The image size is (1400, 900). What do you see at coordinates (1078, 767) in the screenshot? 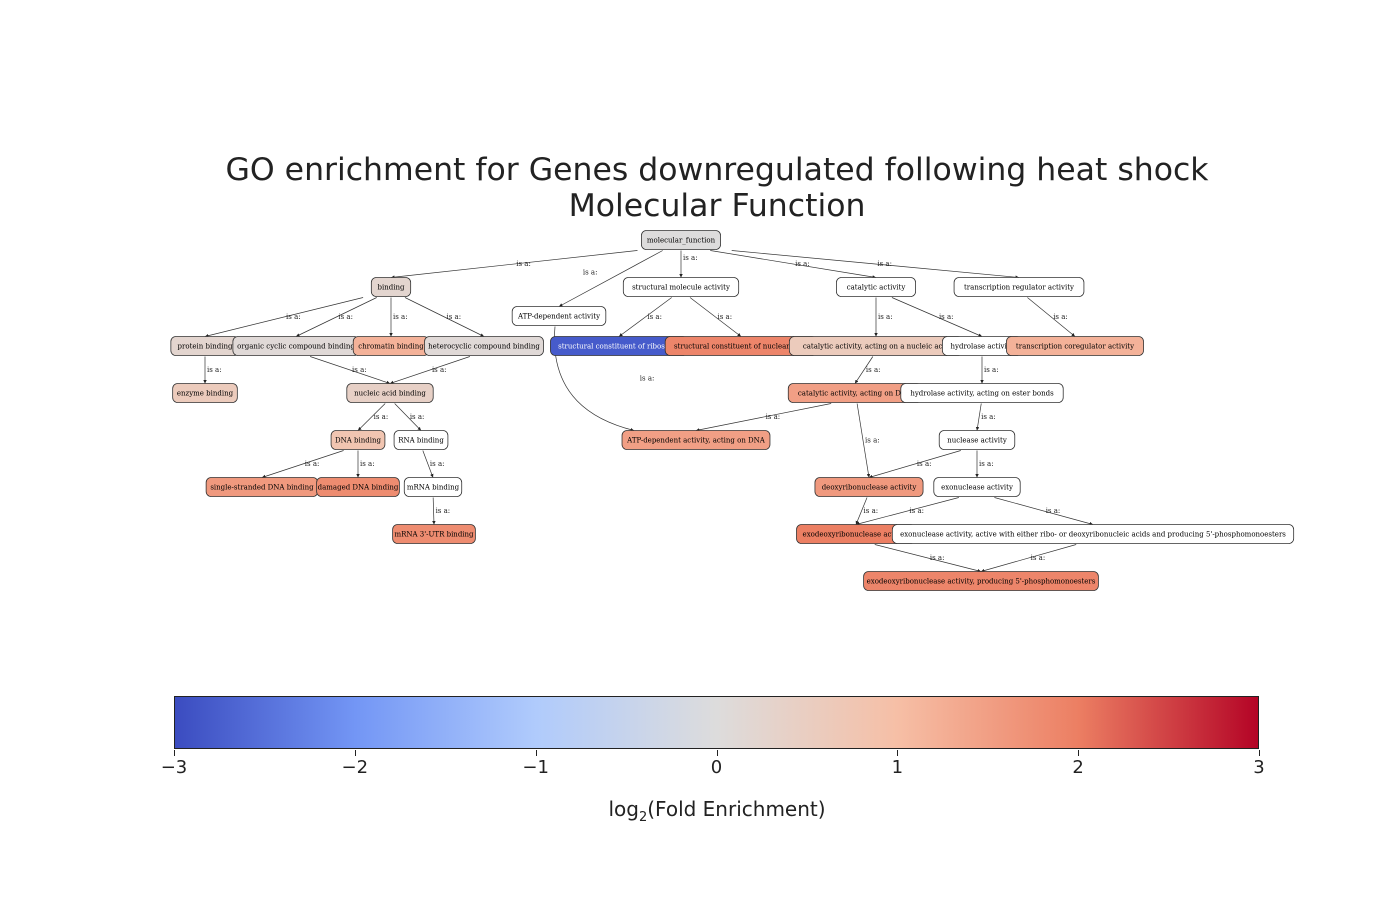
I see `colorbar-tick-label: 2` at bounding box center [1078, 767].